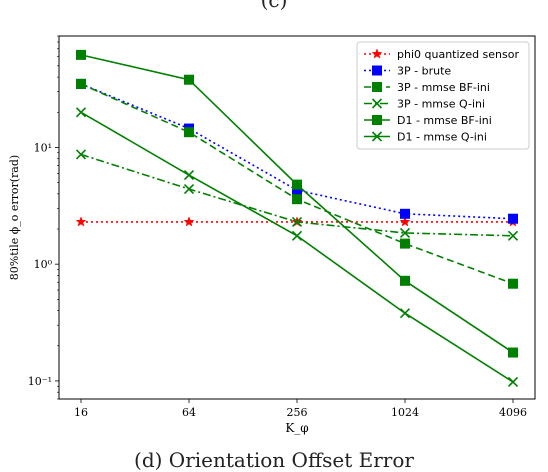  I want to click on y-axis-label: 80%tile ϕ_o error(rad), so click(14, 217).